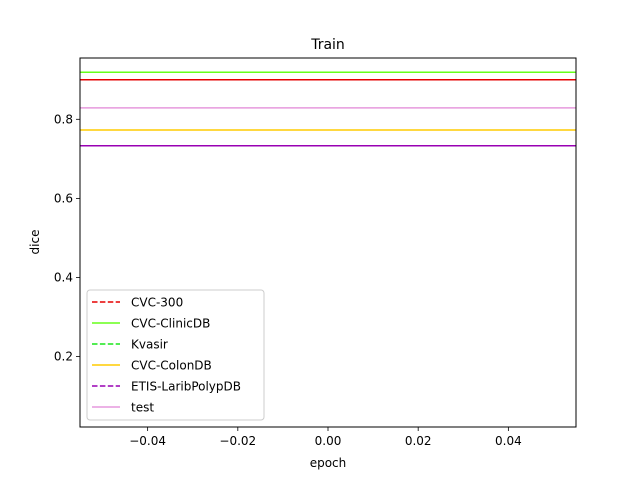 The width and height of the screenshot is (640, 484). I want to click on x-ticks: −0.04 −0.02 0.00 0.02 0.04, so click(325, 437).